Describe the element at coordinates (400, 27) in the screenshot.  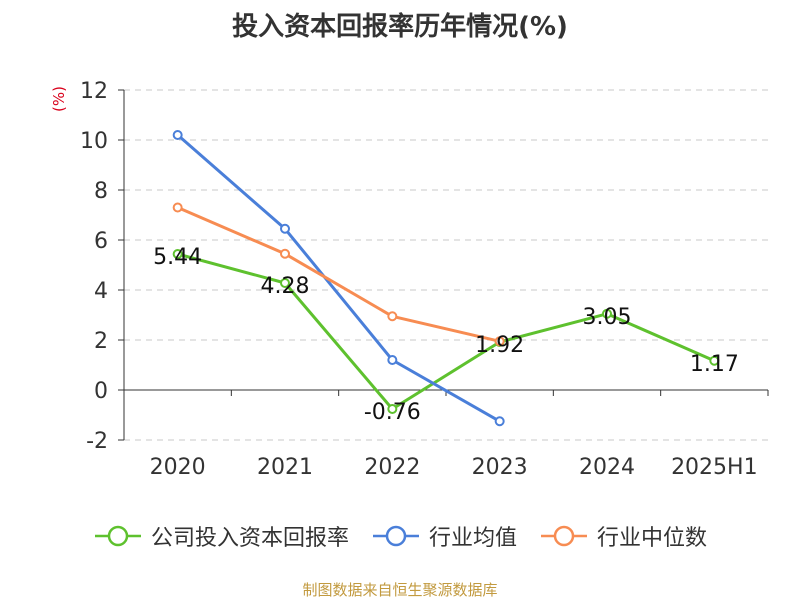
I see `chart-title: 投入资本回报率历年情况(%)` at that location.